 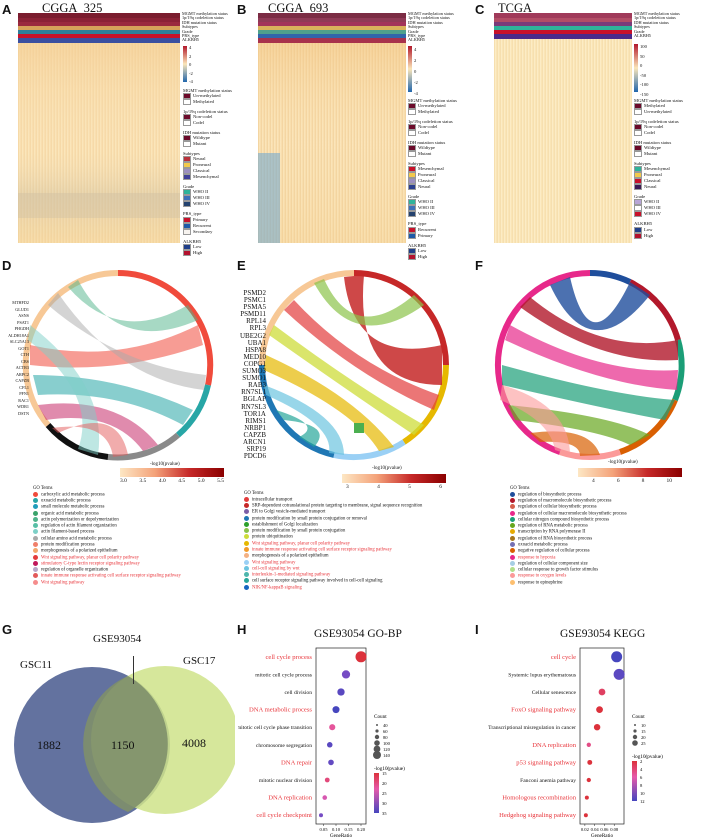 I want to click on go-term: actin filament-based process, so click(x=107, y=532).